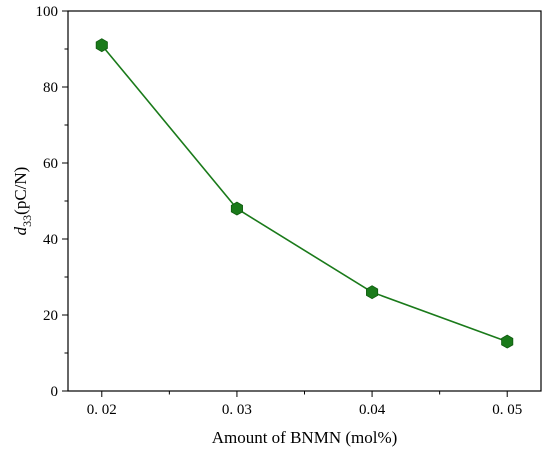 The height and width of the screenshot is (457, 550). Describe the element at coordinates (55, 392) in the screenshot. I see `y-tick-label: 0` at that location.